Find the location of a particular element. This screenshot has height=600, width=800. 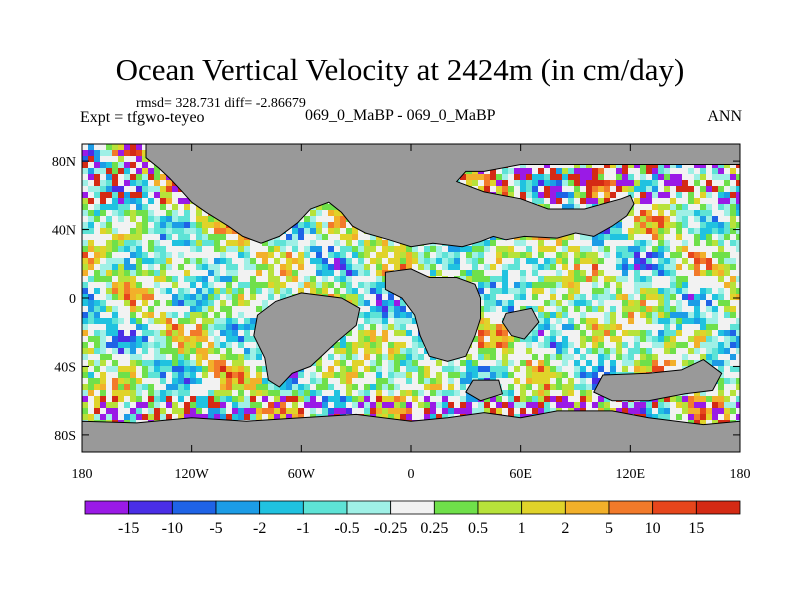

colorbar-label: -15 is located at coordinates (128, 528).